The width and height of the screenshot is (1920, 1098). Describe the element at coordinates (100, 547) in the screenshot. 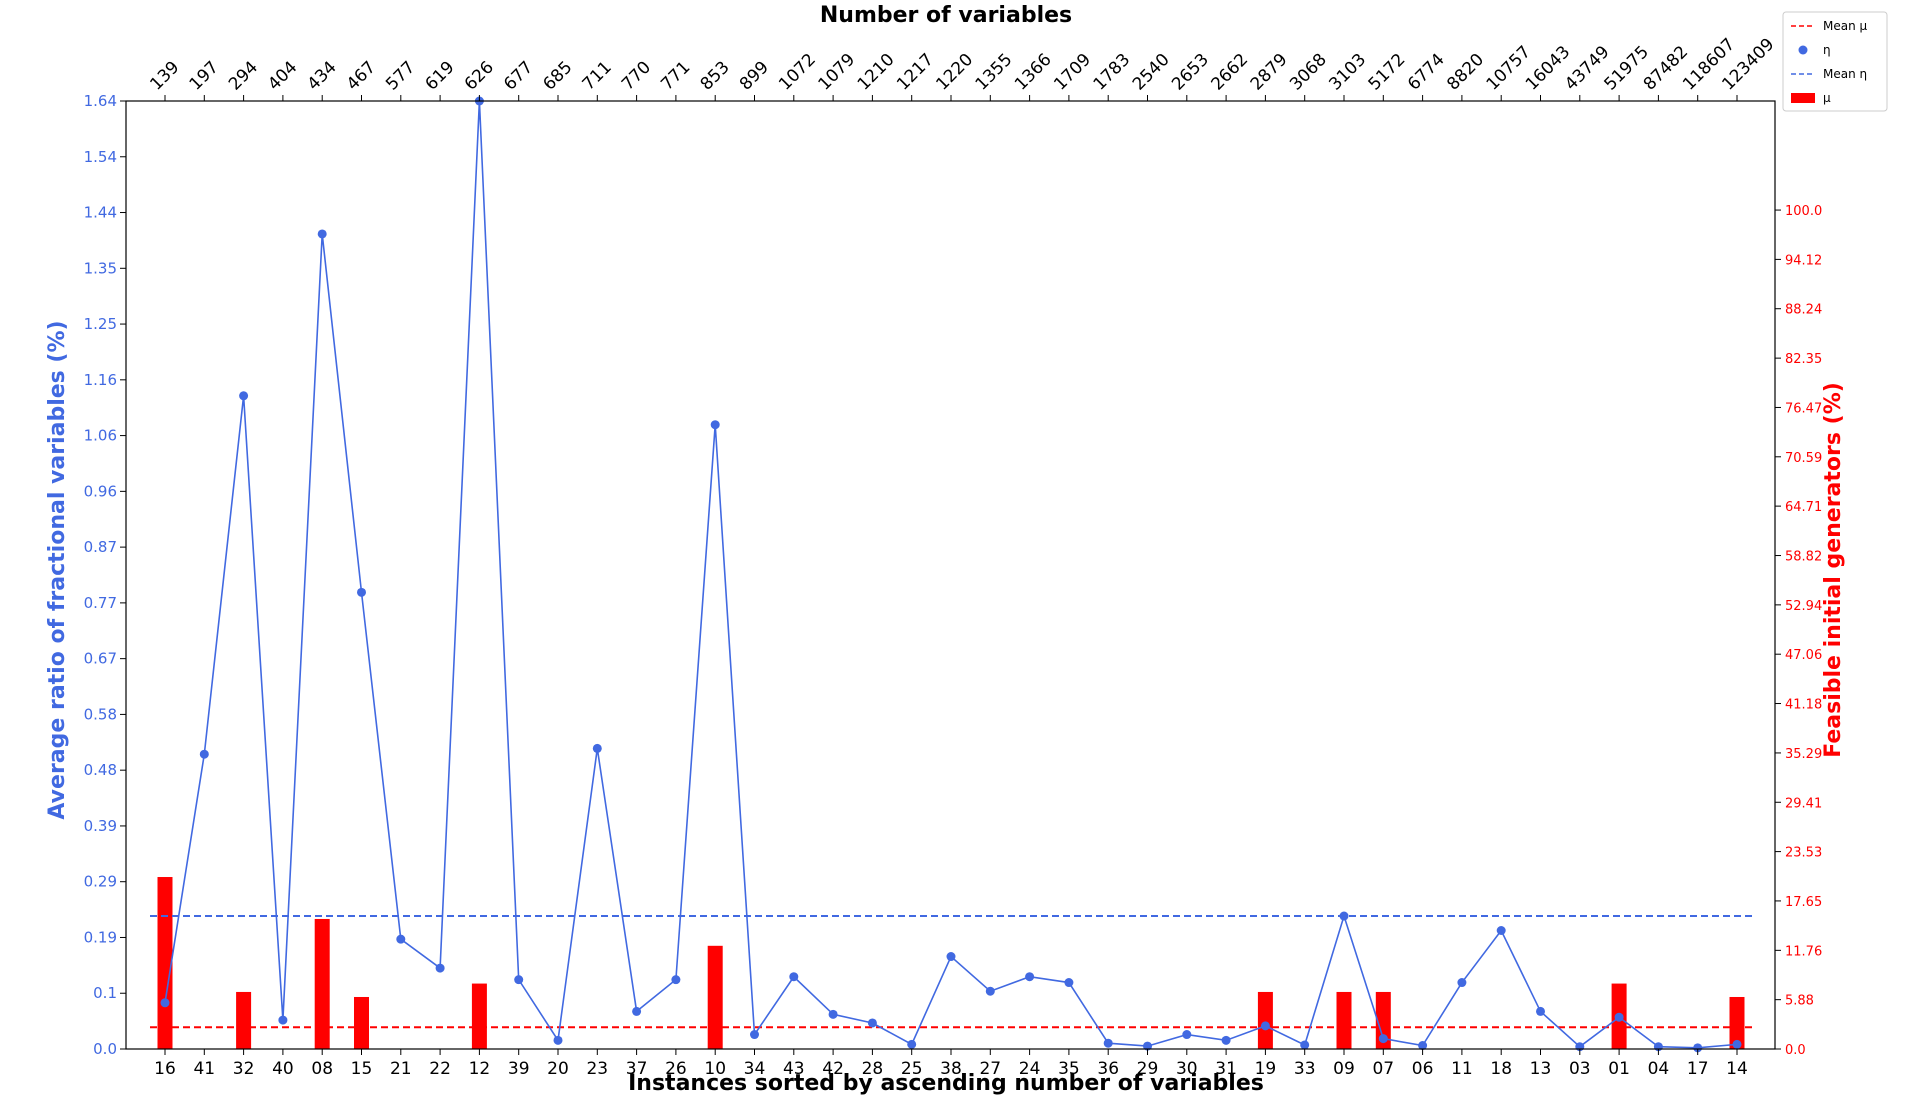

I see `y-left-tick-label: 0.87` at that location.